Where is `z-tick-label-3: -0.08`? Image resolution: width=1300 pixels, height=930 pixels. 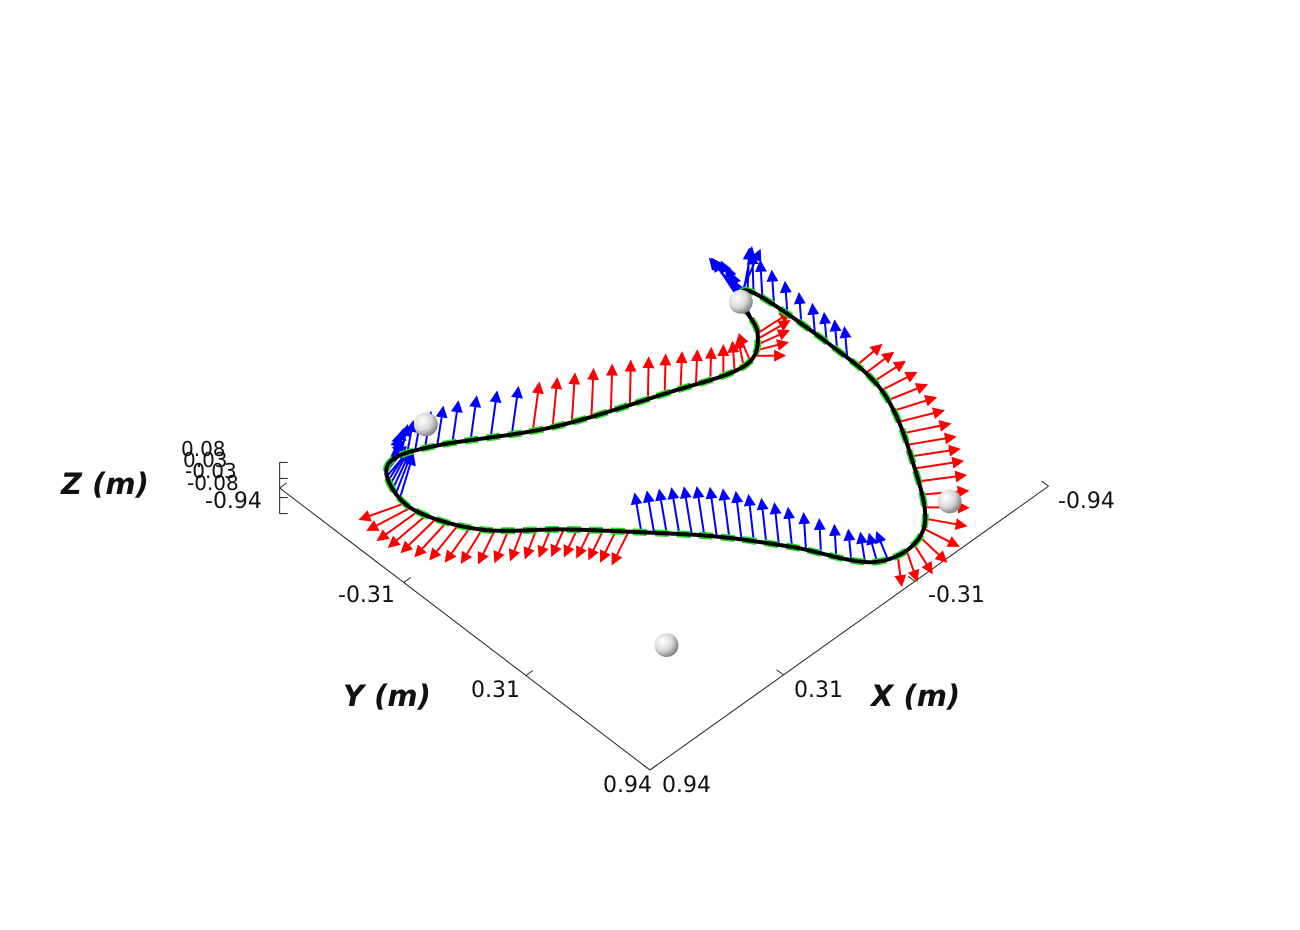
z-tick-label-3: -0.08 is located at coordinates (213, 483).